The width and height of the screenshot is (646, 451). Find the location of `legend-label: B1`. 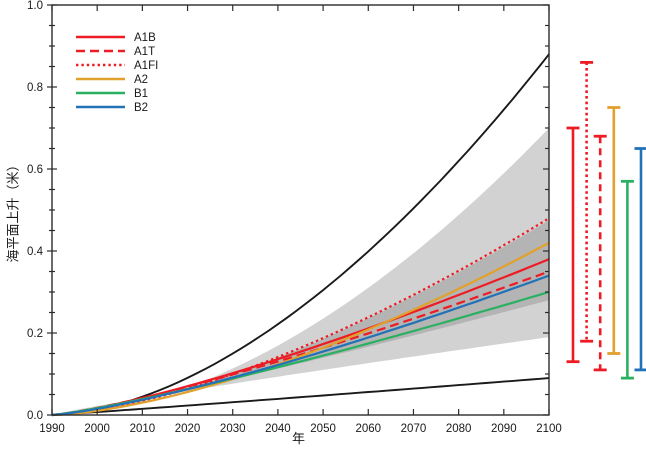

legend-label: B1 is located at coordinates (141, 94).